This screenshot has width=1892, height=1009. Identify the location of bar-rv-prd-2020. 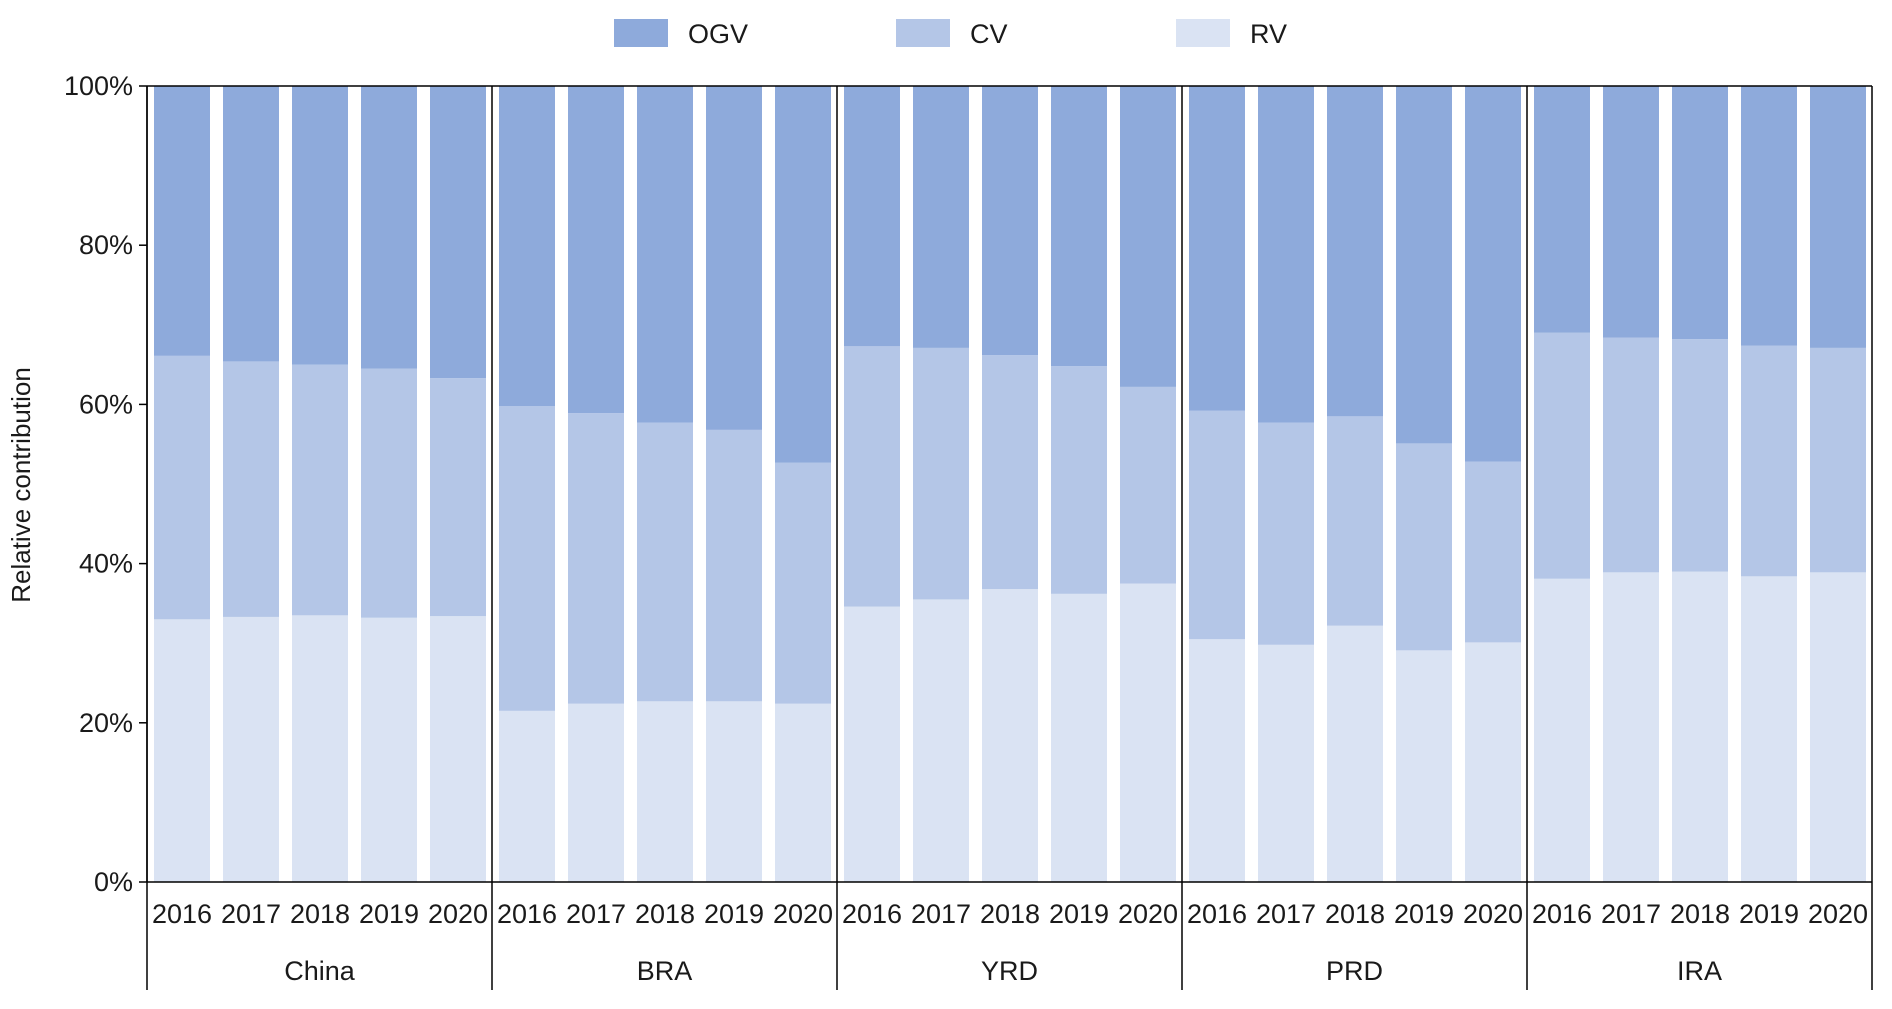
(1493, 762).